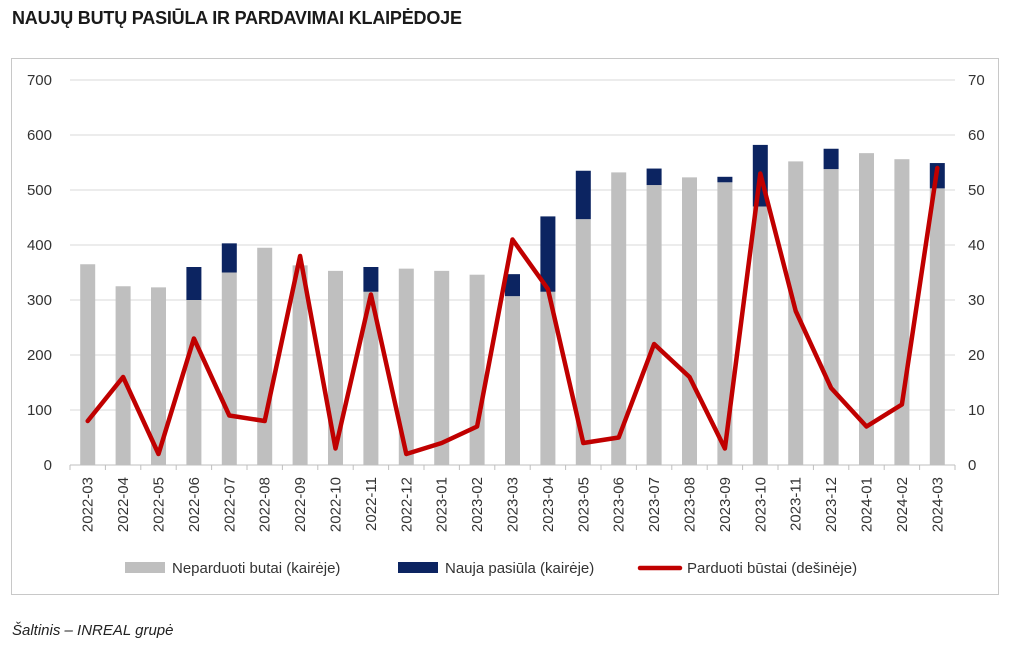 The image size is (1014, 649). I want to click on x-tick-label: 2022-05, so click(159, 504).